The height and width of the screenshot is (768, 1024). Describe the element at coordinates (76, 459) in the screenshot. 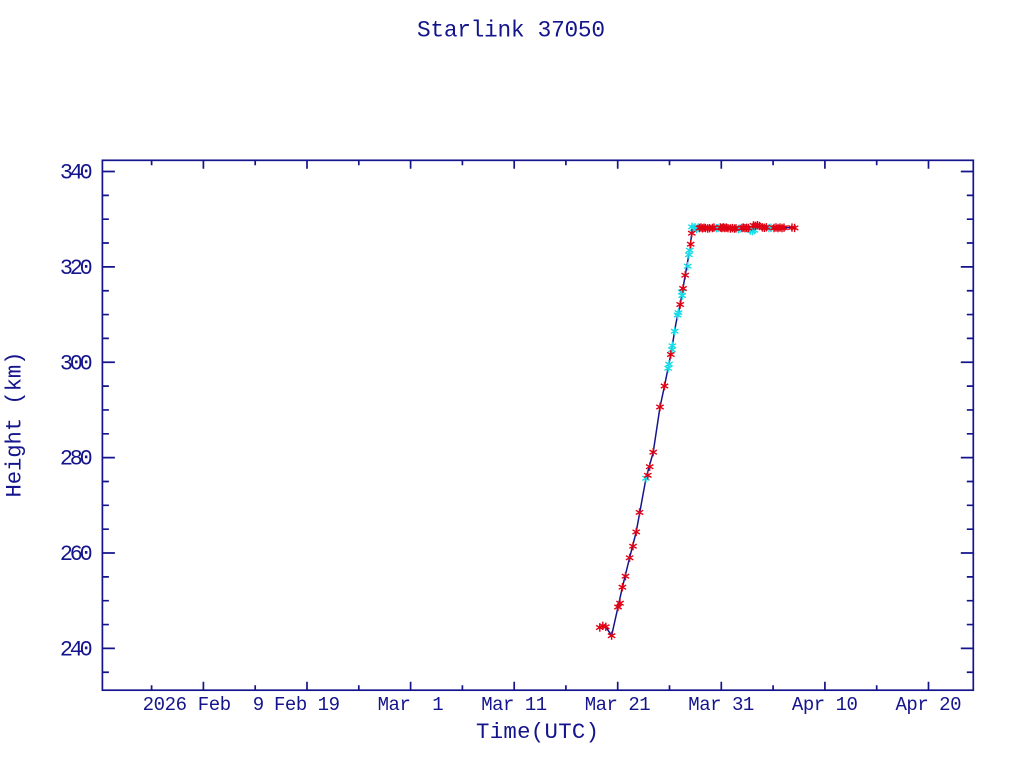

I see `svg-text: 280` at that location.